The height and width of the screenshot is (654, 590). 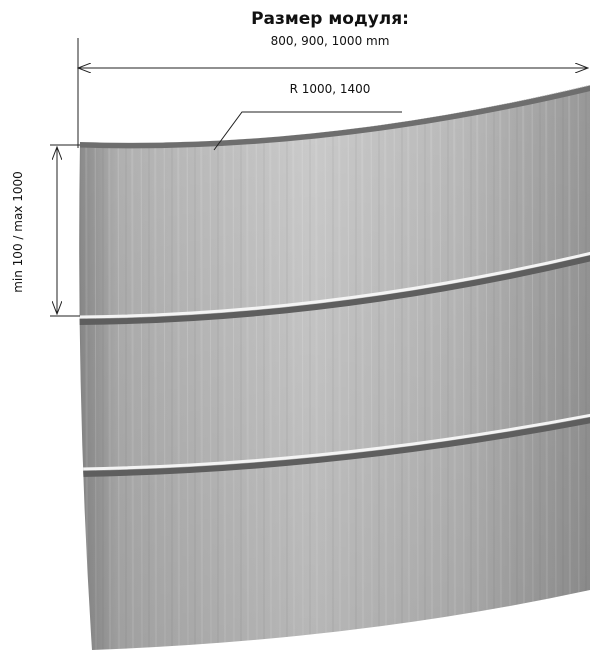 I want to click on radius-leader, so click(x=307, y=131).